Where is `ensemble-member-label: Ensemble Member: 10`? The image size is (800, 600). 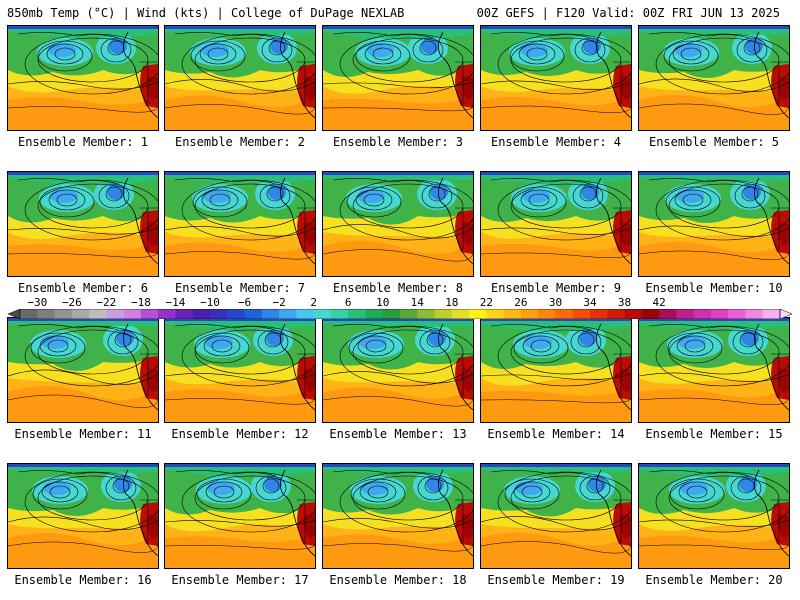 ensemble-member-label: Ensemble Member: 10 is located at coordinates (714, 288).